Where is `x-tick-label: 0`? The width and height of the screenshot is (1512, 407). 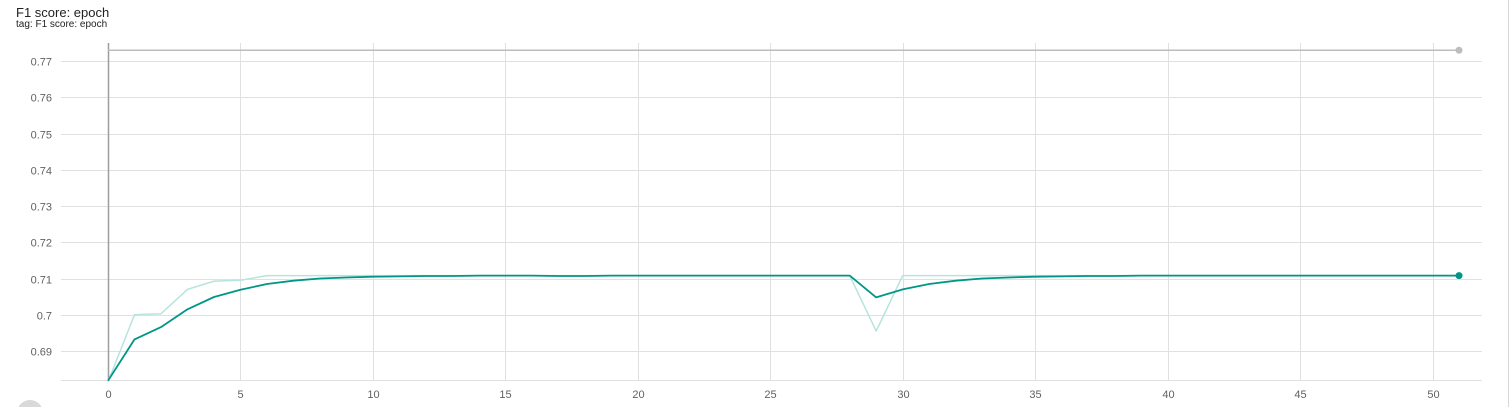
x-tick-label: 0 is located at coordinates (108, 395).